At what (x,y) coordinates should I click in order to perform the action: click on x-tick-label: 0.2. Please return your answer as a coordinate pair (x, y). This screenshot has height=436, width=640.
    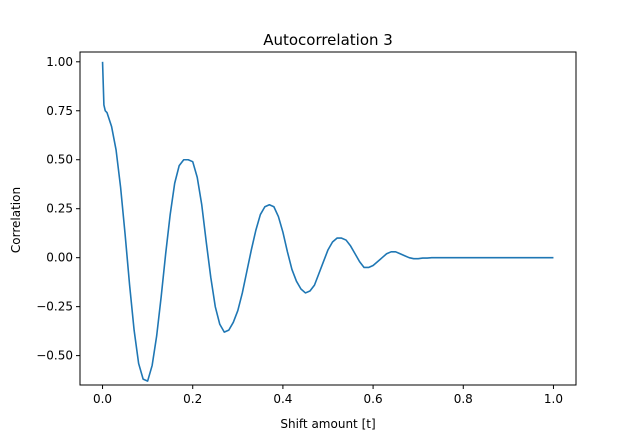
    Looking at the image, I should click on (192, 399).